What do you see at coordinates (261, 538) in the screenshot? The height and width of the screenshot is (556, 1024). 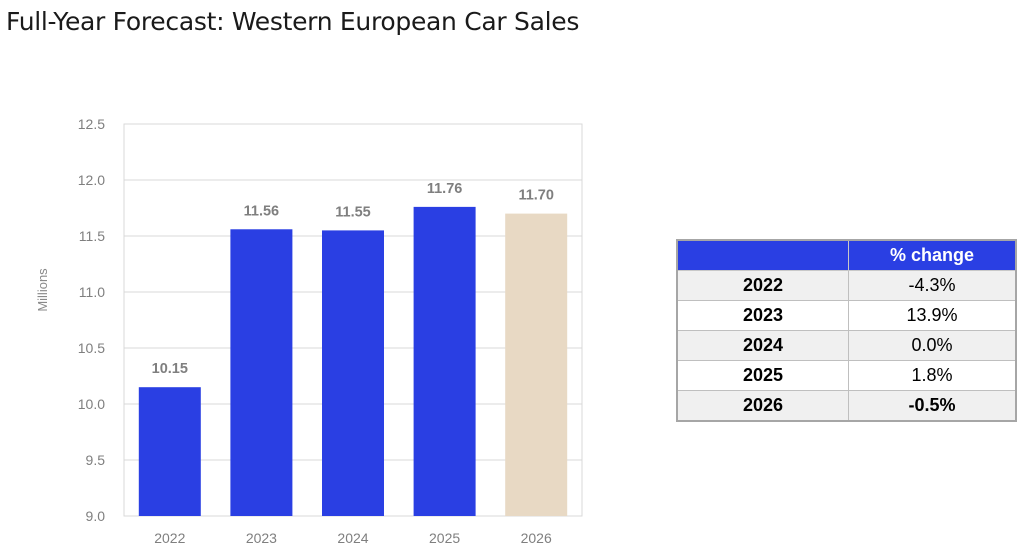 I see `x-tick-label: 2023` at bounding box center [261, 538].